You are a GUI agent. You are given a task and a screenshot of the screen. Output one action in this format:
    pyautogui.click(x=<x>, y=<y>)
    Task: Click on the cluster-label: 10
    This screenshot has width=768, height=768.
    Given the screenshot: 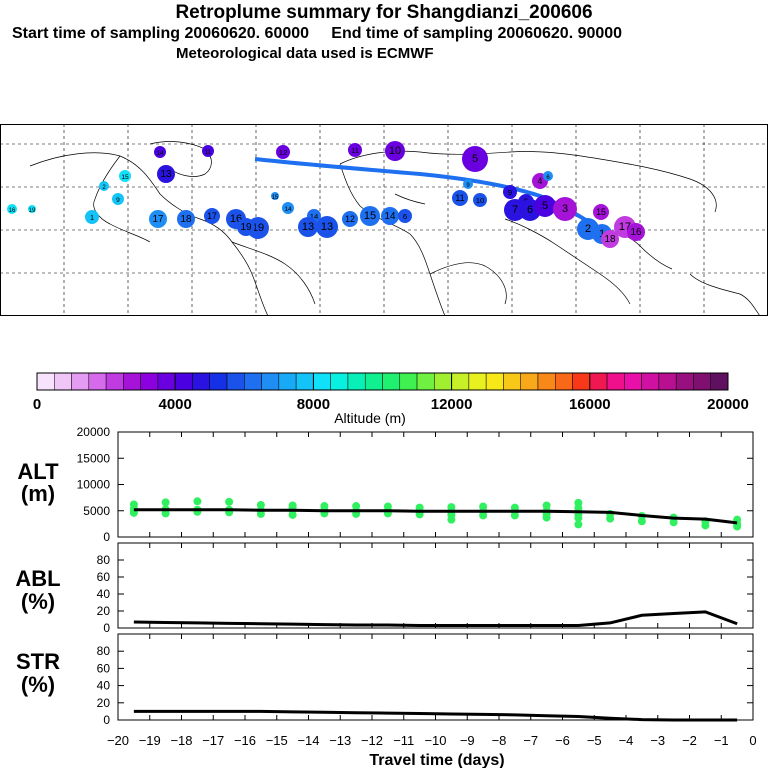 What is the action you would take?
    pyautogui.click(x=395, y=151)
    